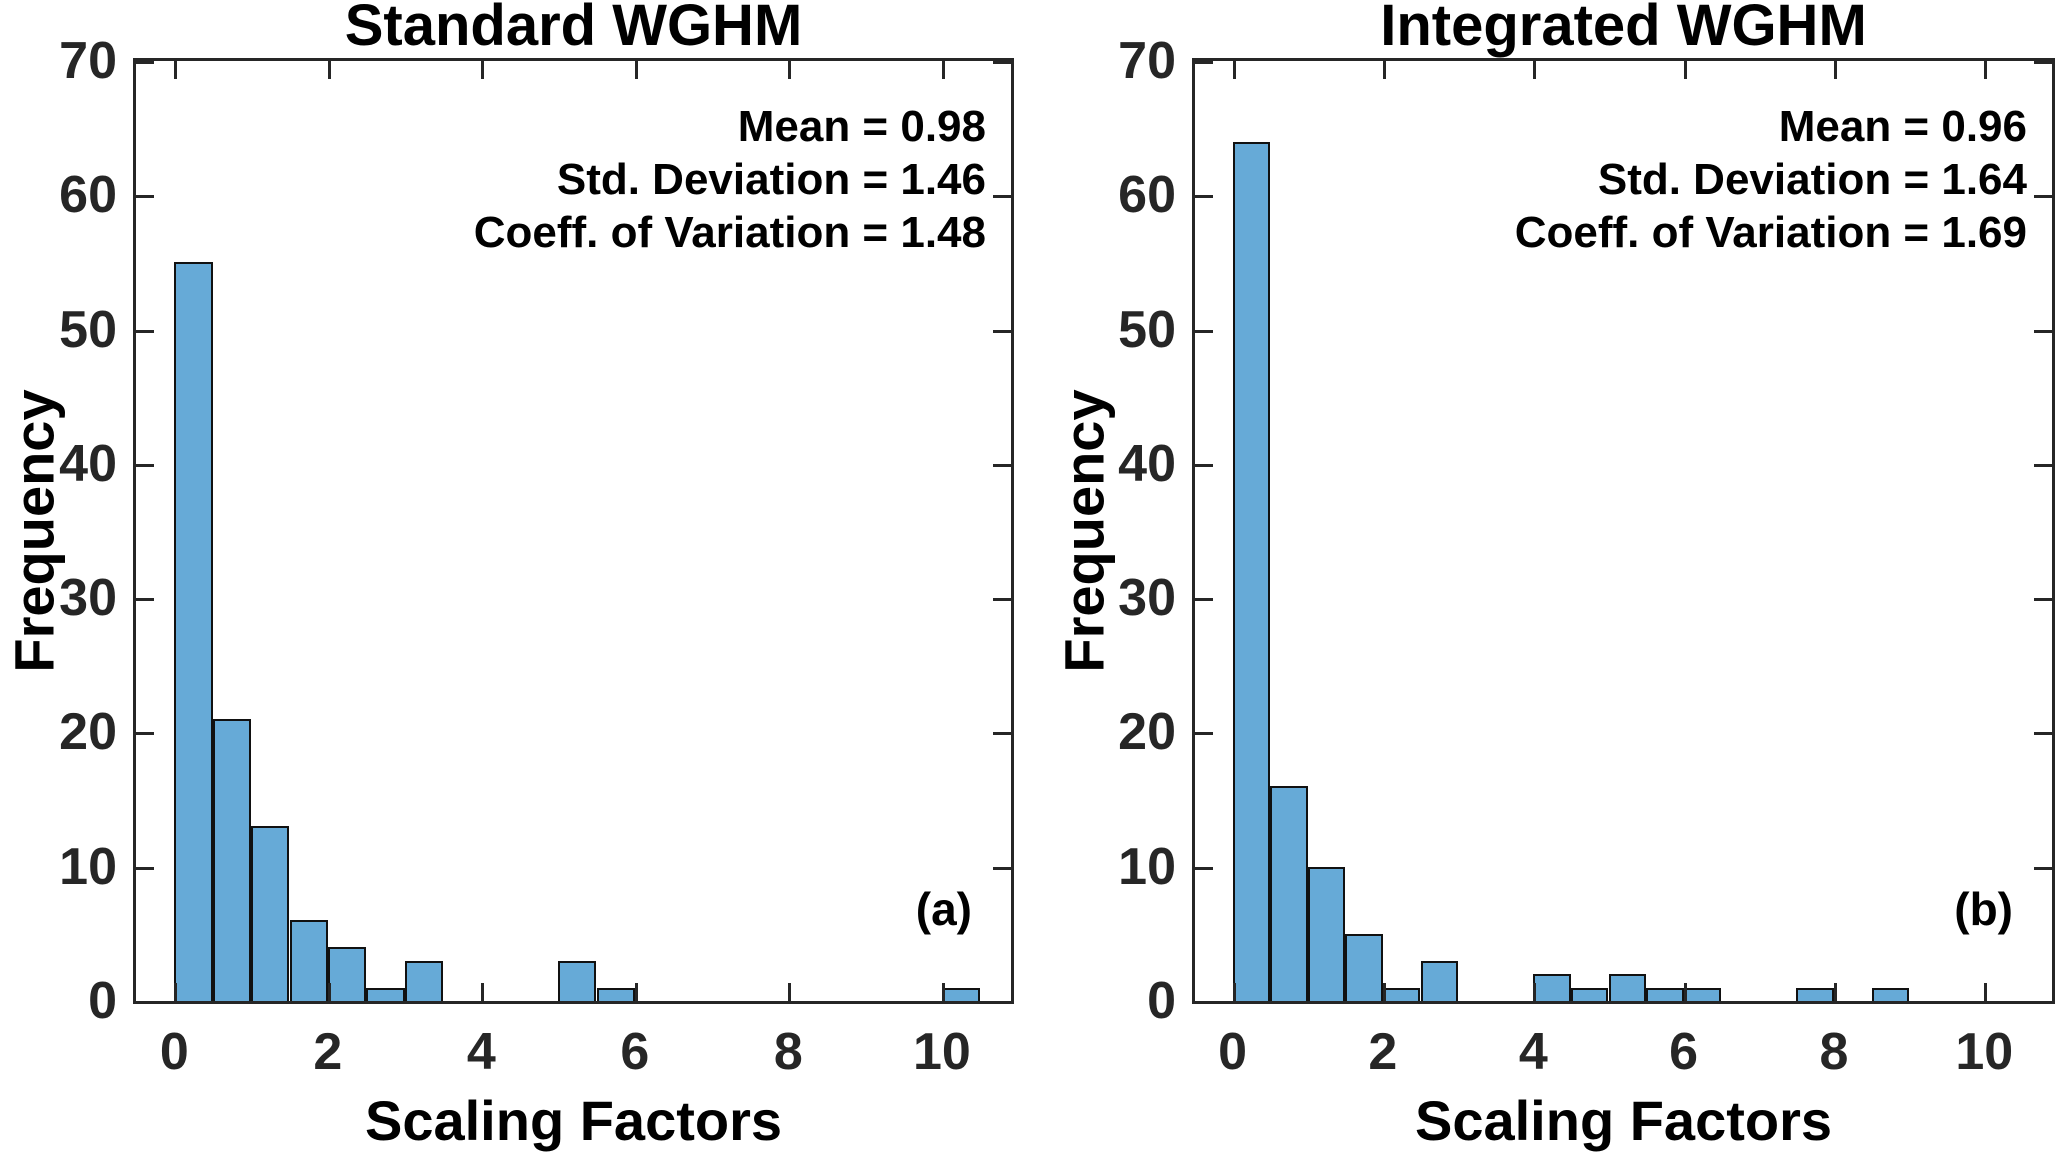 This screenshot has height=1154, width=2067. What do you see at coordinates (771, 179) in the screenshot?
I see `stat-std-deviation: Std. Deviation = 1.46` at bounding box center [771, 179].